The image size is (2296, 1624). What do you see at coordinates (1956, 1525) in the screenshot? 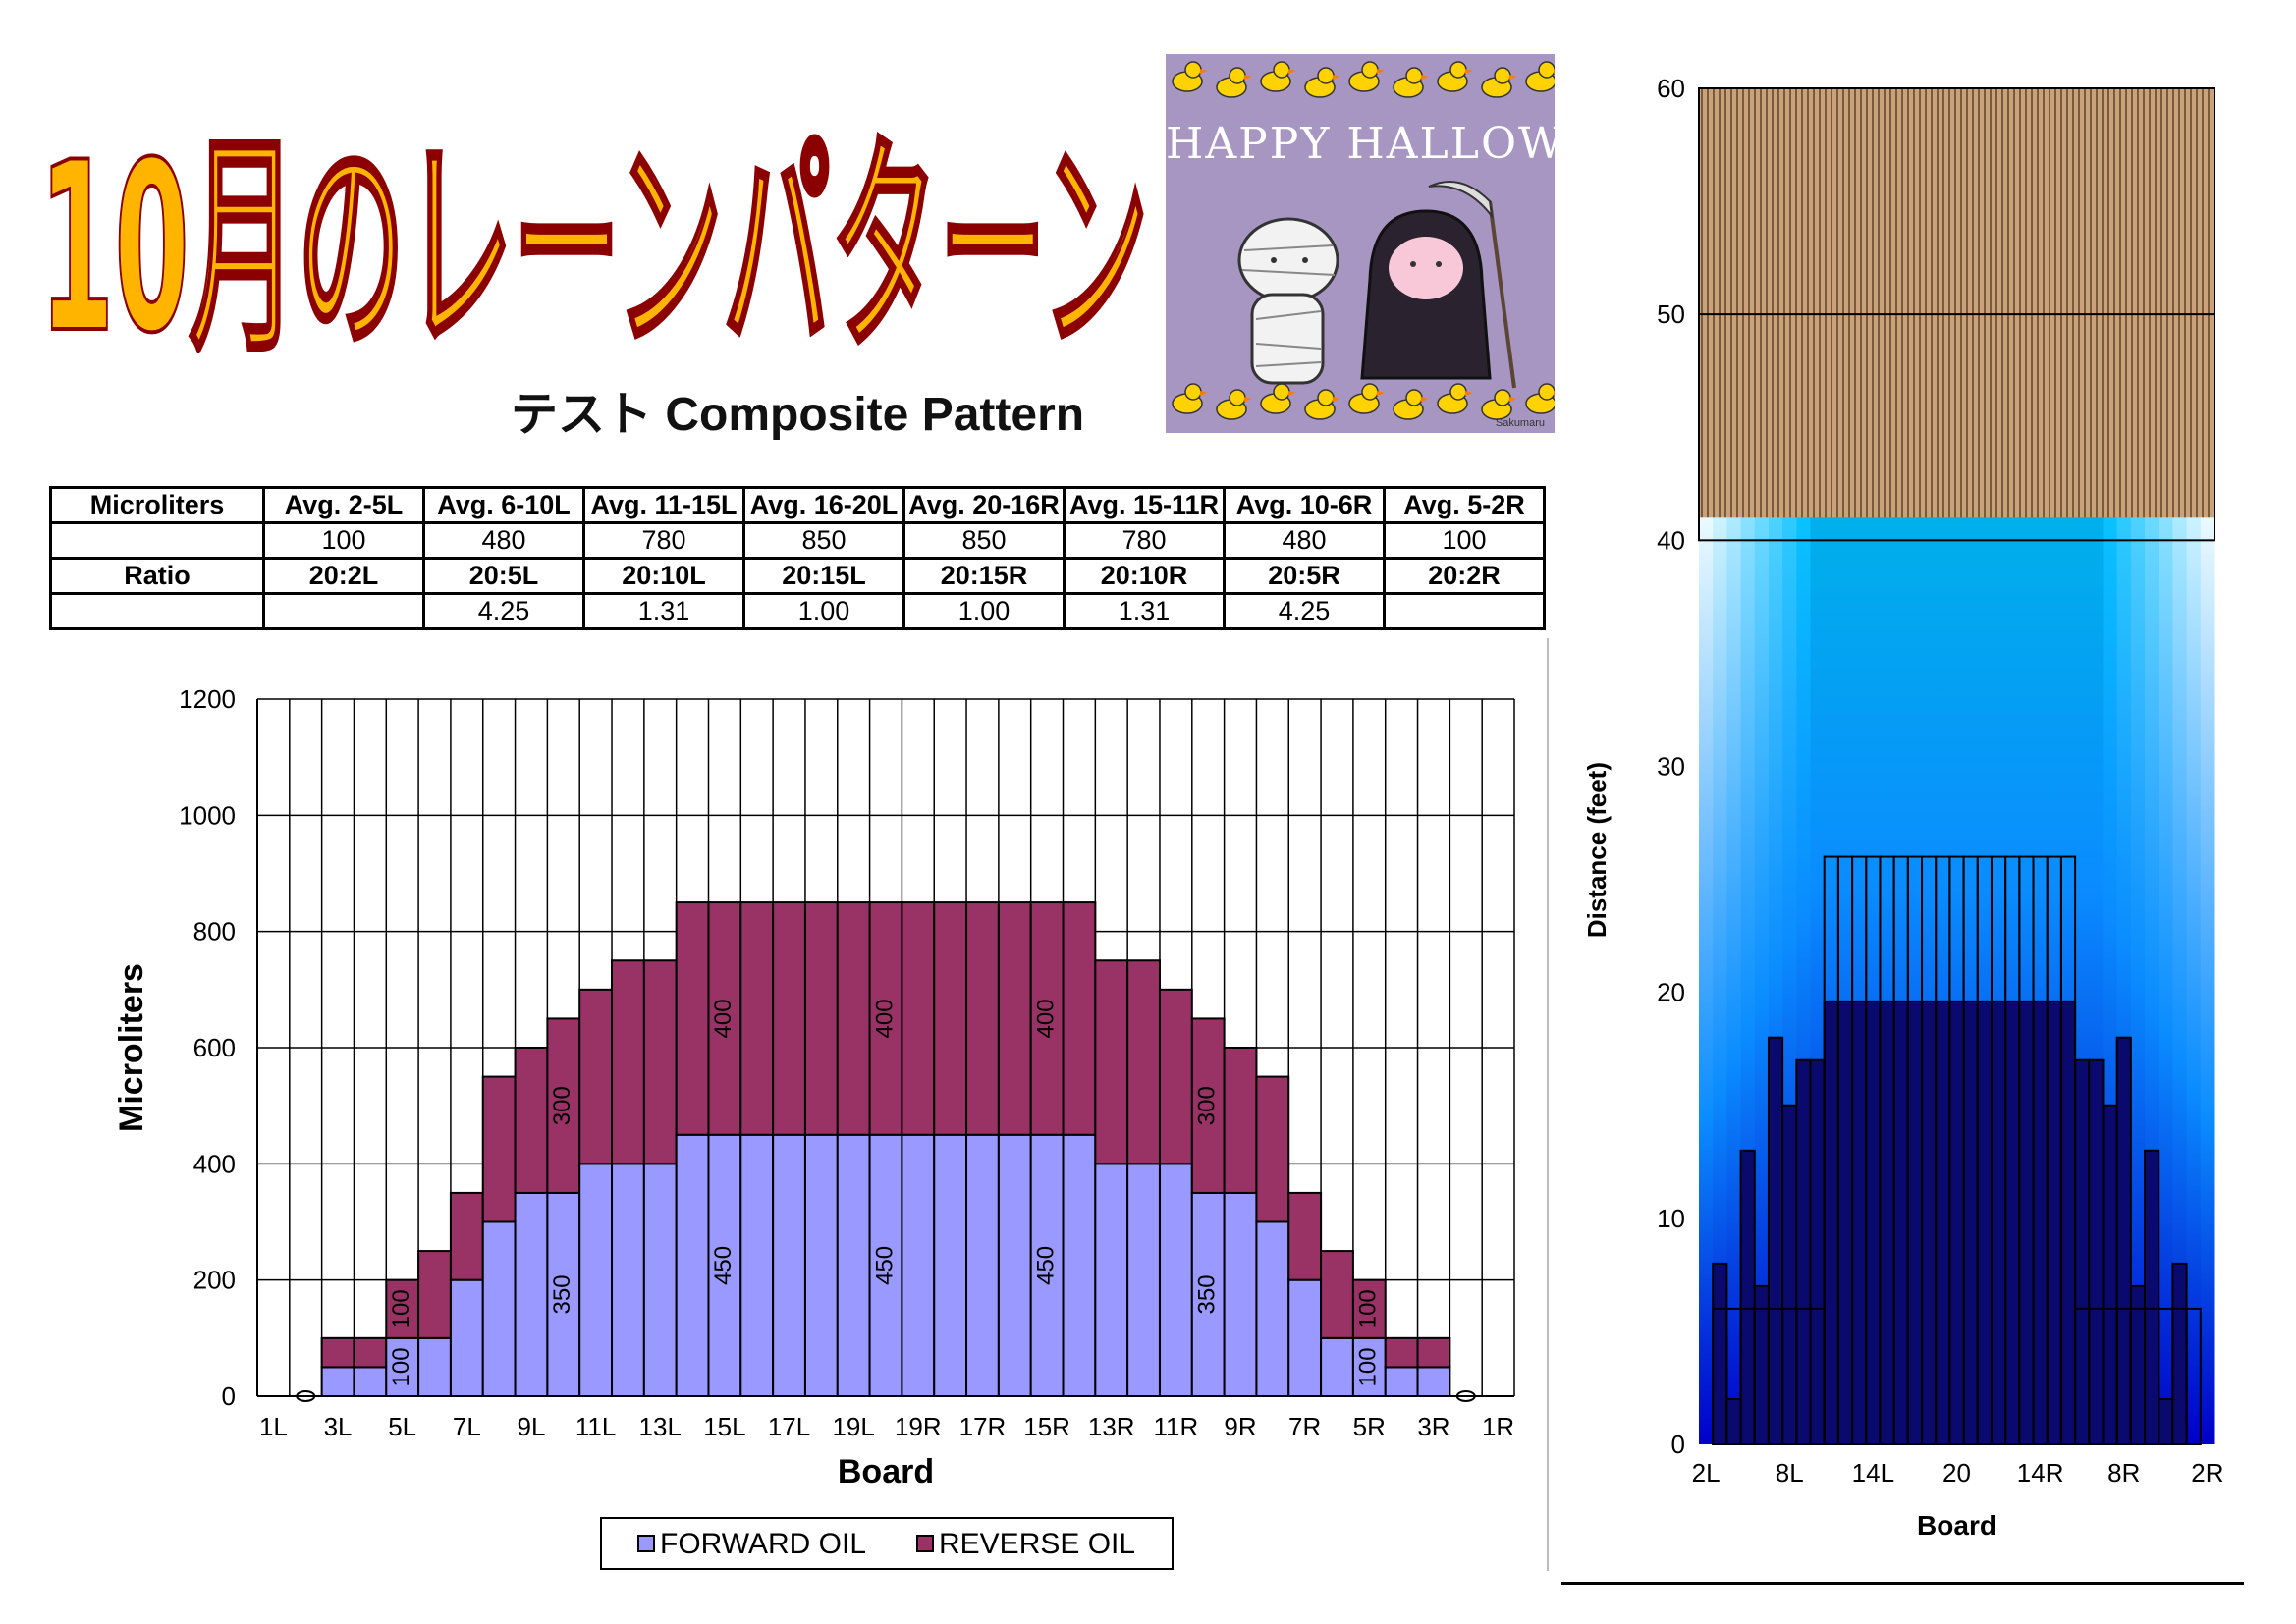
I see `x-axis-label: Board` at bounding box center [1956, 1525].